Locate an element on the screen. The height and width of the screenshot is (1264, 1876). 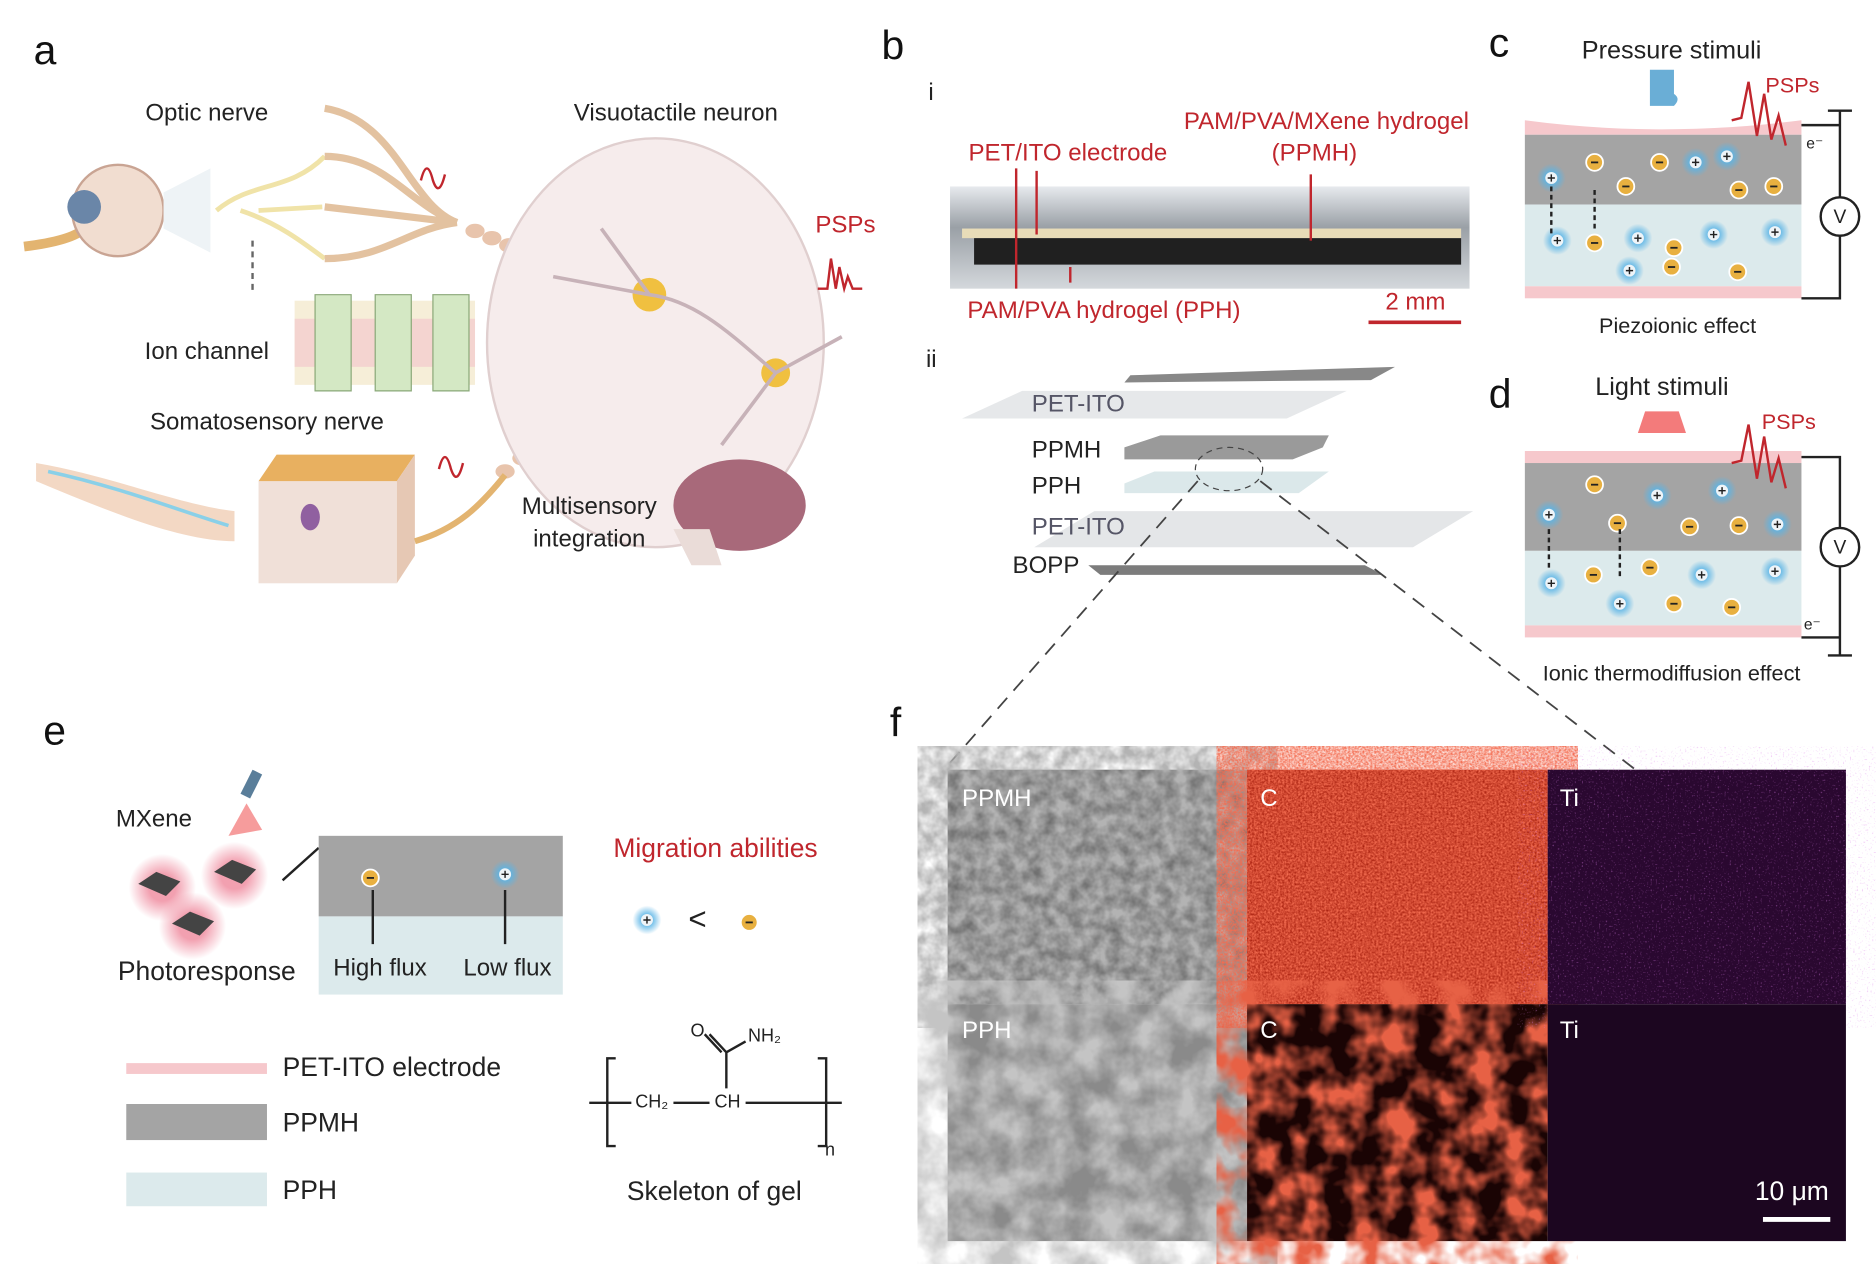
label: Photoresponse is located at coordinates (207, 971).